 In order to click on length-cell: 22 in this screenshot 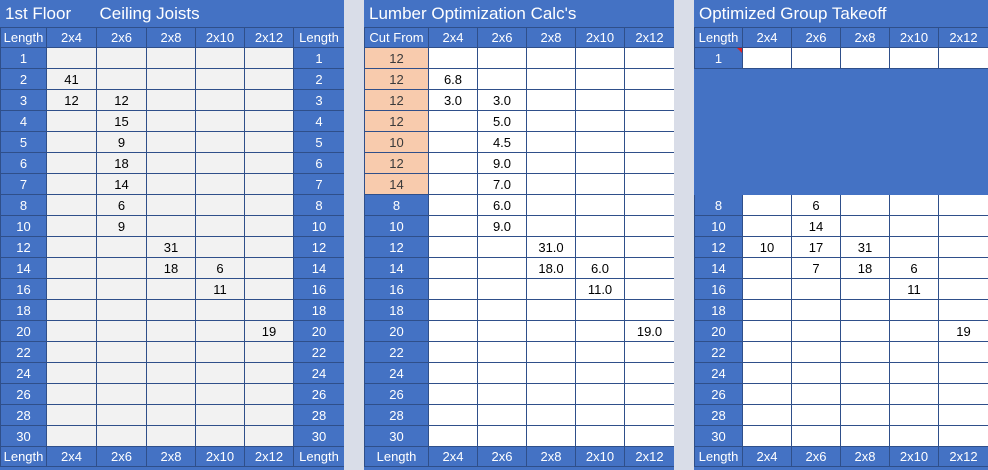, I will do `click(23, 352)`.